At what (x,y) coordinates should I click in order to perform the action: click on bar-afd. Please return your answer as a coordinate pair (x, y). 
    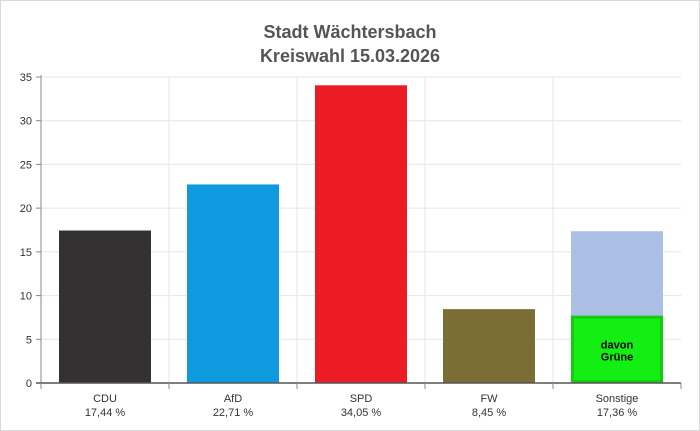
    Looking at the image, I should click on (233, 283).